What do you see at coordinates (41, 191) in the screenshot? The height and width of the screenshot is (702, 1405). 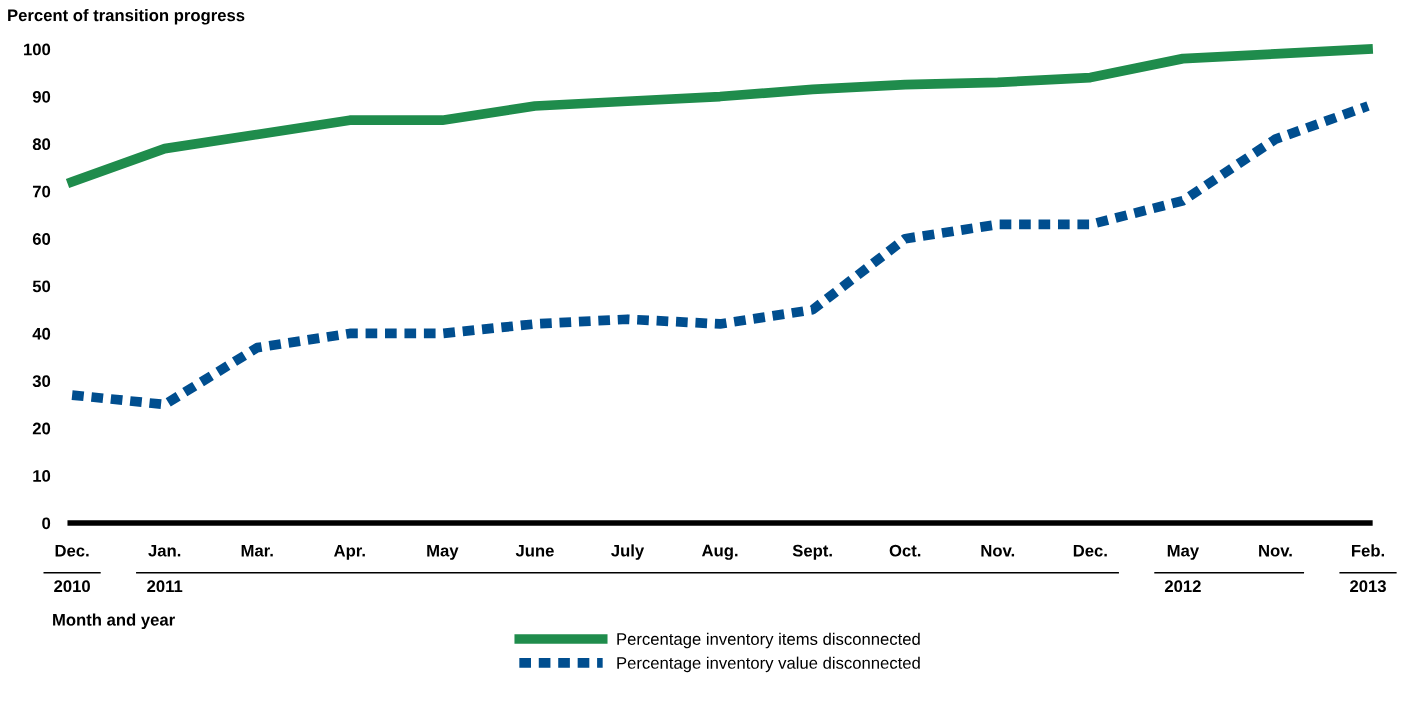 I see `y-tick-label: 70` at bounding box center [41, 191].